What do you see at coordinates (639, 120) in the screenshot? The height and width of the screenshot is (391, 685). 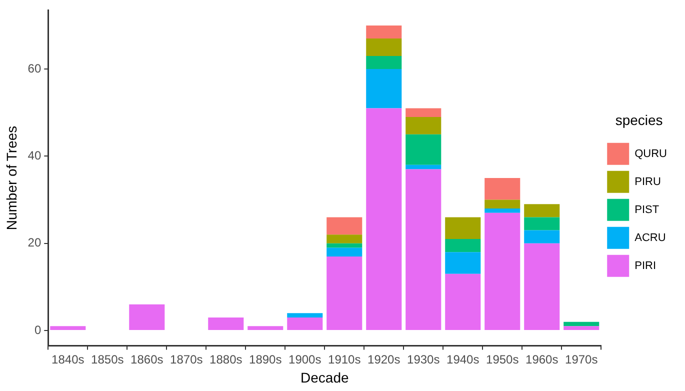 I see `legend-title: species` at bounding box center [639, 120].